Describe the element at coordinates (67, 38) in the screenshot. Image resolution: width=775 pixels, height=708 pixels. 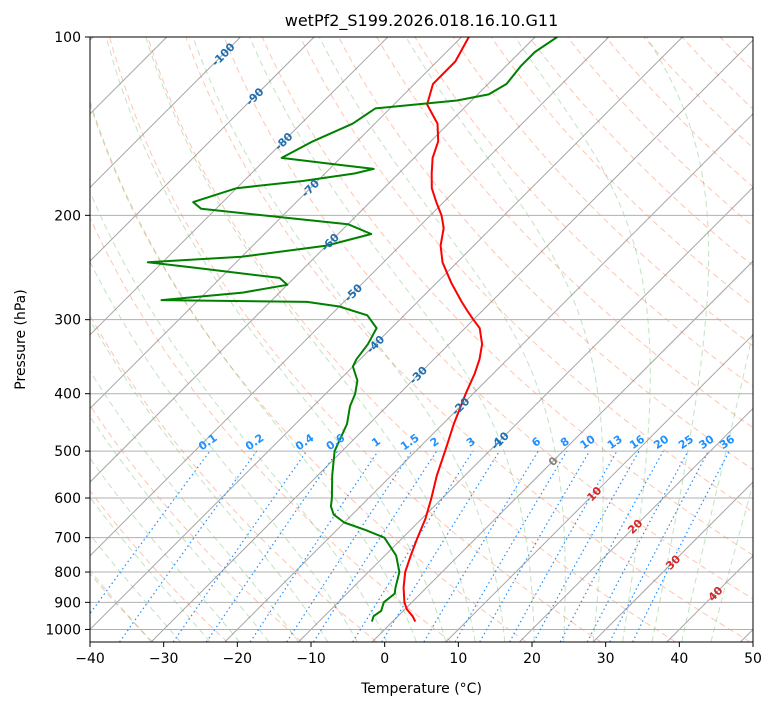
I see `y-tick-label: 100` at that location.